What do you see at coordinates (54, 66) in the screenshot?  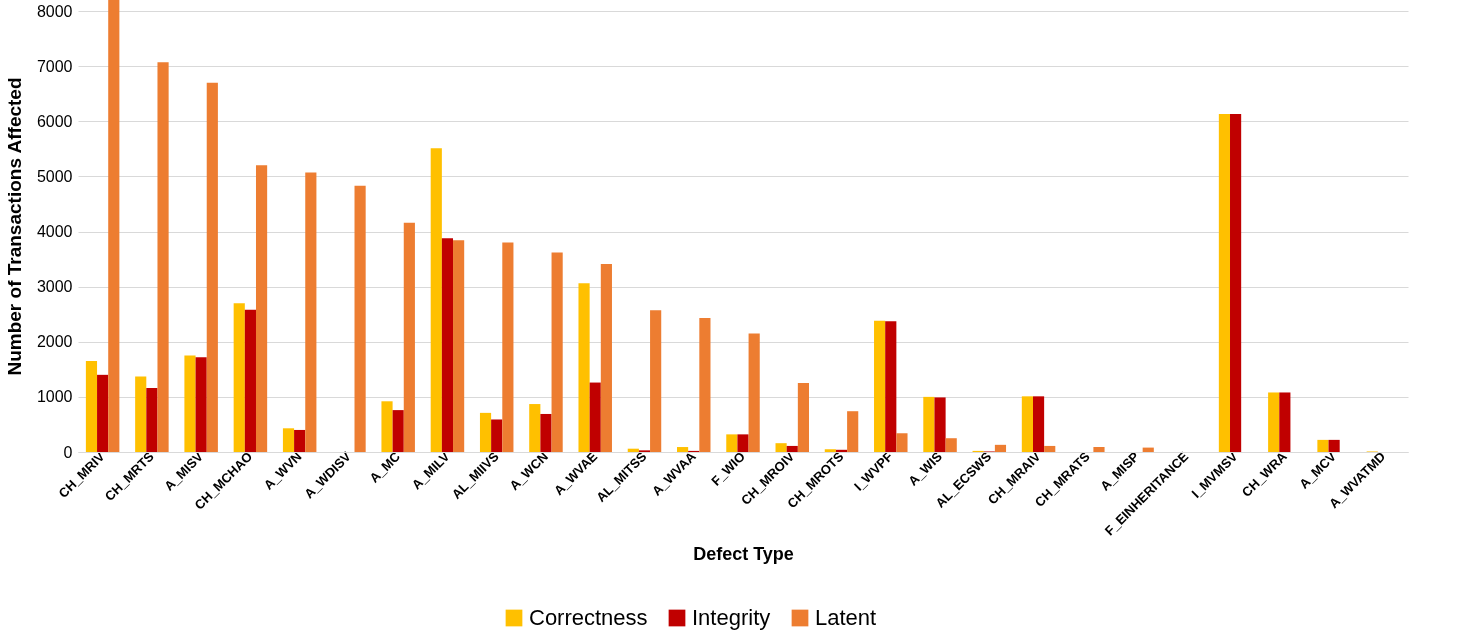 I see `y-tick-label: 7000` at bounding box center [54, 66].